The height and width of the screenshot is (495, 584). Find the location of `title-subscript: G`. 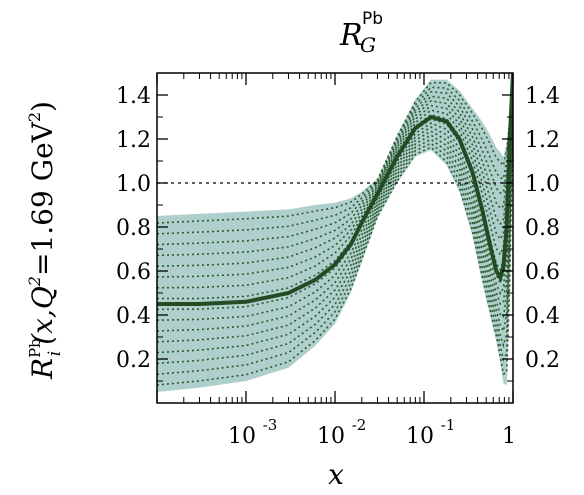

title-subscript: G is located at coordinates (368, 45).